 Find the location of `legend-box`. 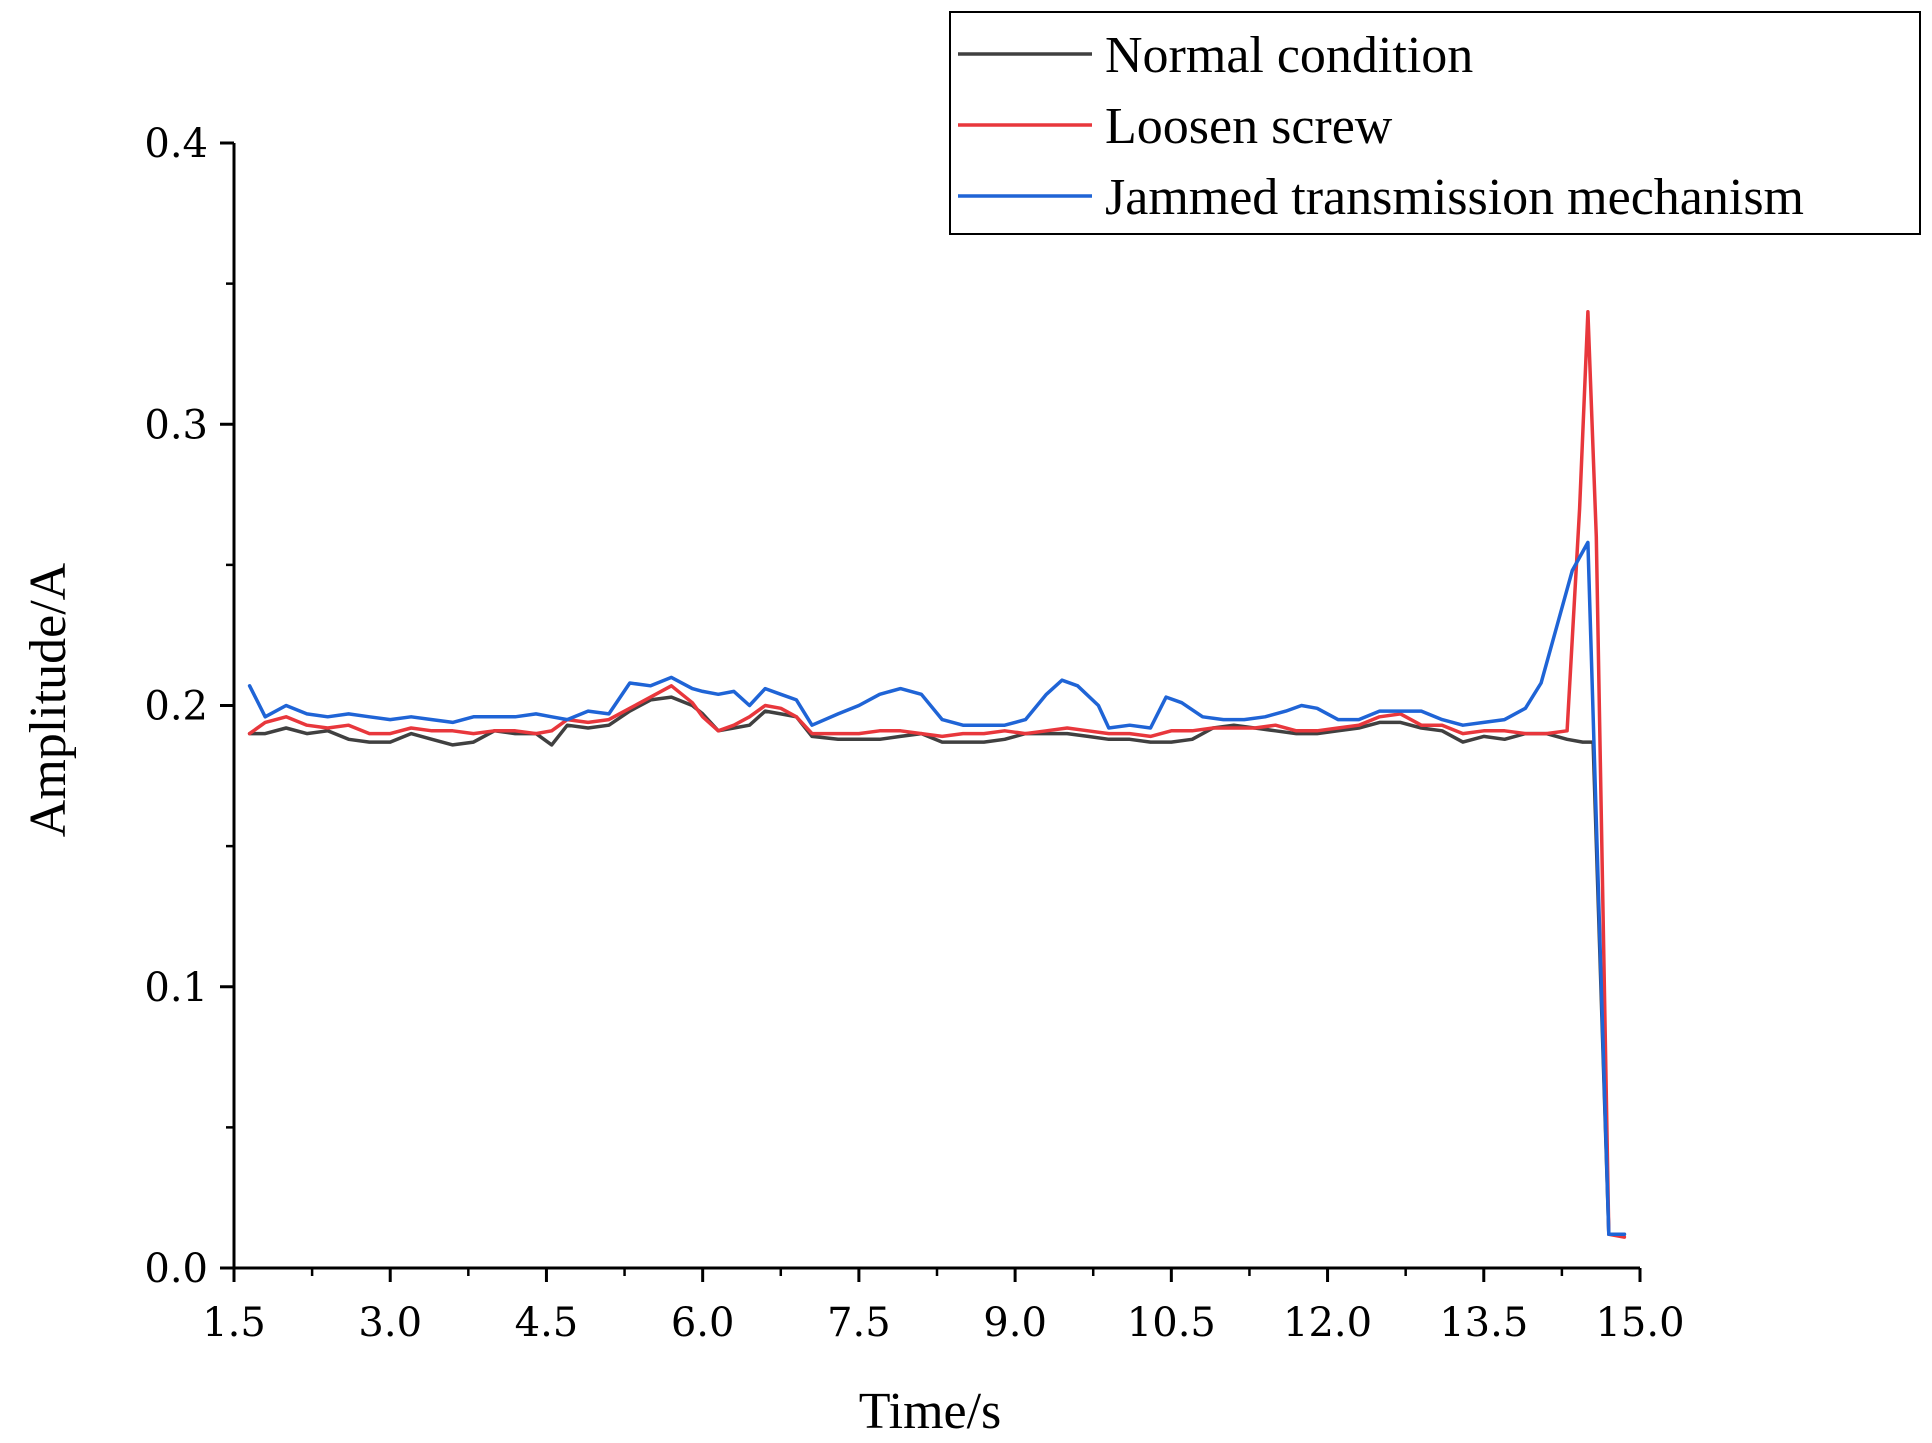

legend-box is located at coordinates (1435, 123).